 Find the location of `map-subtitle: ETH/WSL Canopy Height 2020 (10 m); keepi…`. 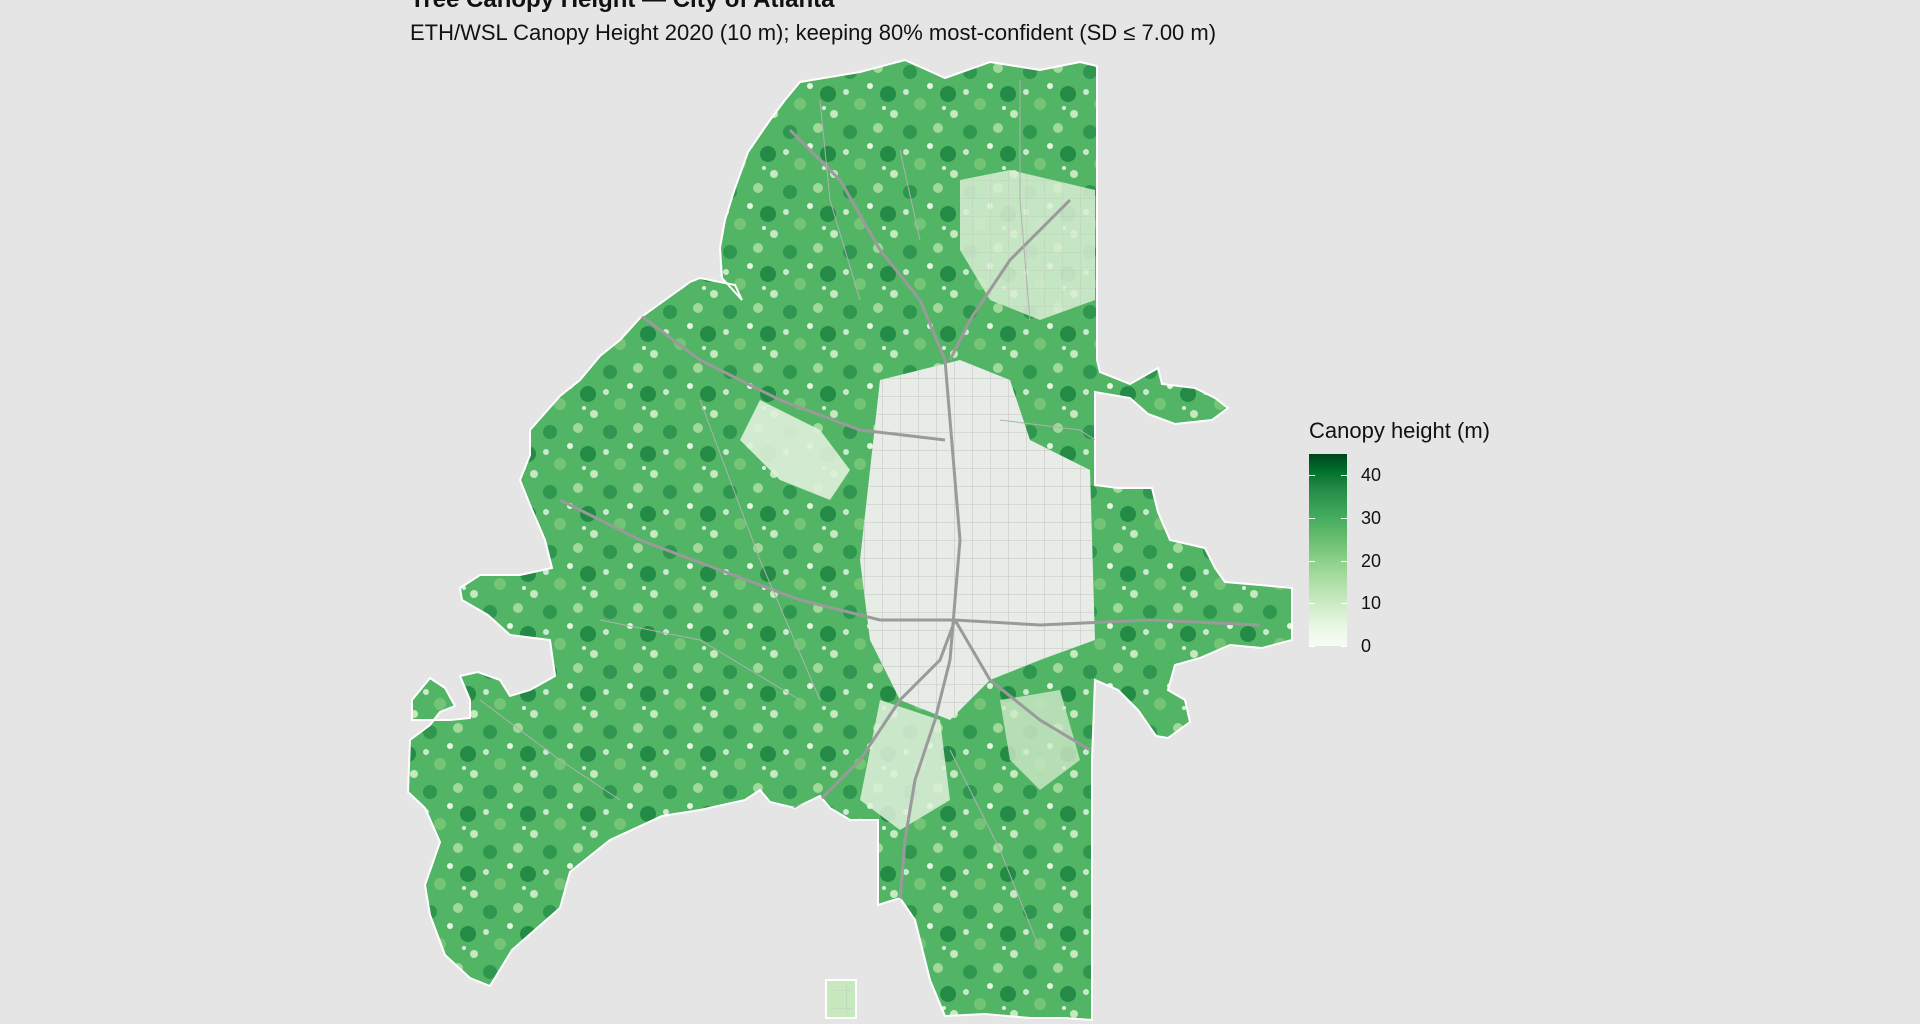

map-subtitle: ETH/WSL Canopy Height 2020 (10 m); keepi… is located at coordinates (813, 32).